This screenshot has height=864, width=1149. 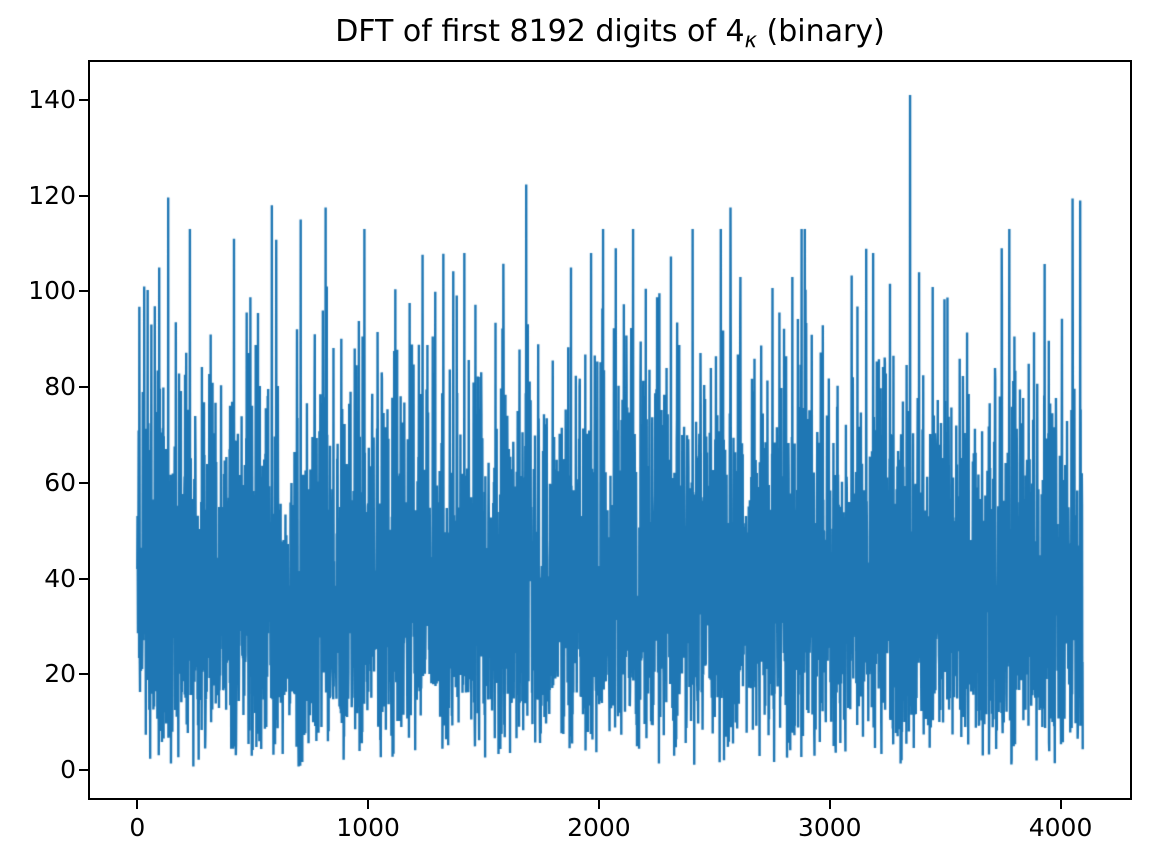 What do you see at coordinates (60, 482) in the screenshot?
I see `y-tick-label: 60` at bounding box center [60, 482].